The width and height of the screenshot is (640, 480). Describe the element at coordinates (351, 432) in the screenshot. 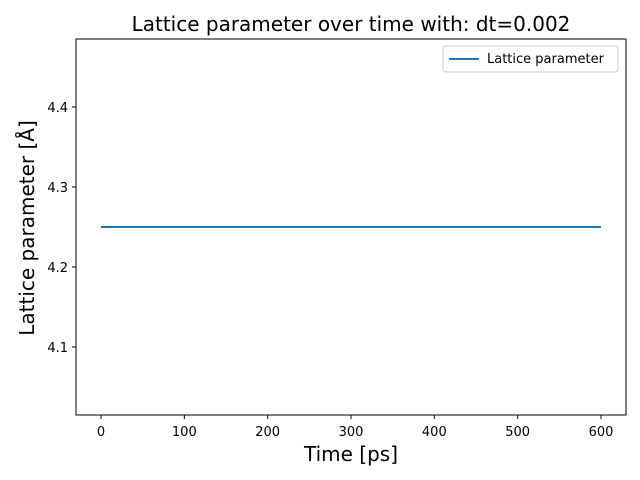

I see `x-tick-label-300: 300` at that location.